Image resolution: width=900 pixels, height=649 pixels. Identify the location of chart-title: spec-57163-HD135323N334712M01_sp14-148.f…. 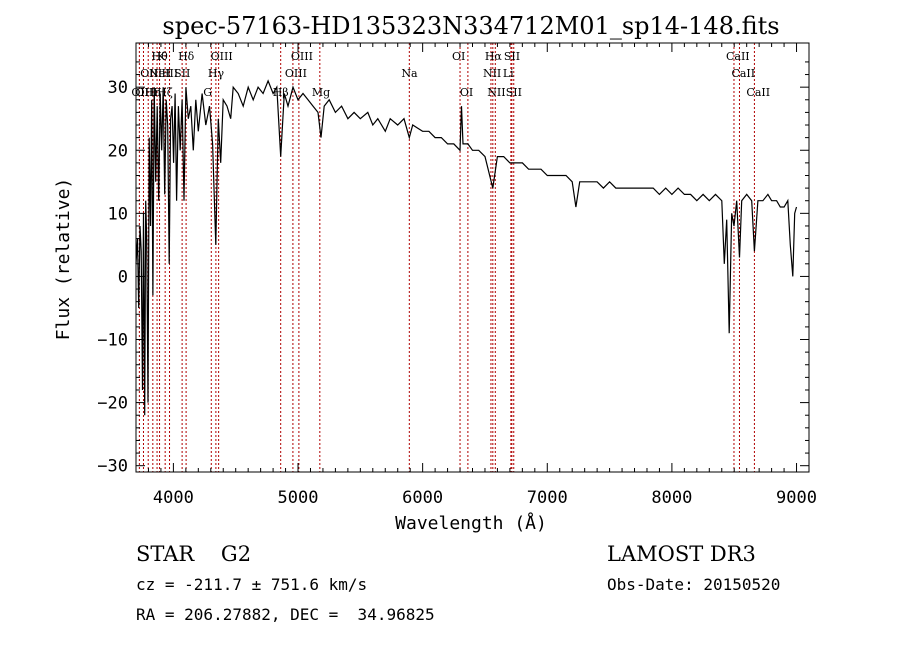
(470, 26).